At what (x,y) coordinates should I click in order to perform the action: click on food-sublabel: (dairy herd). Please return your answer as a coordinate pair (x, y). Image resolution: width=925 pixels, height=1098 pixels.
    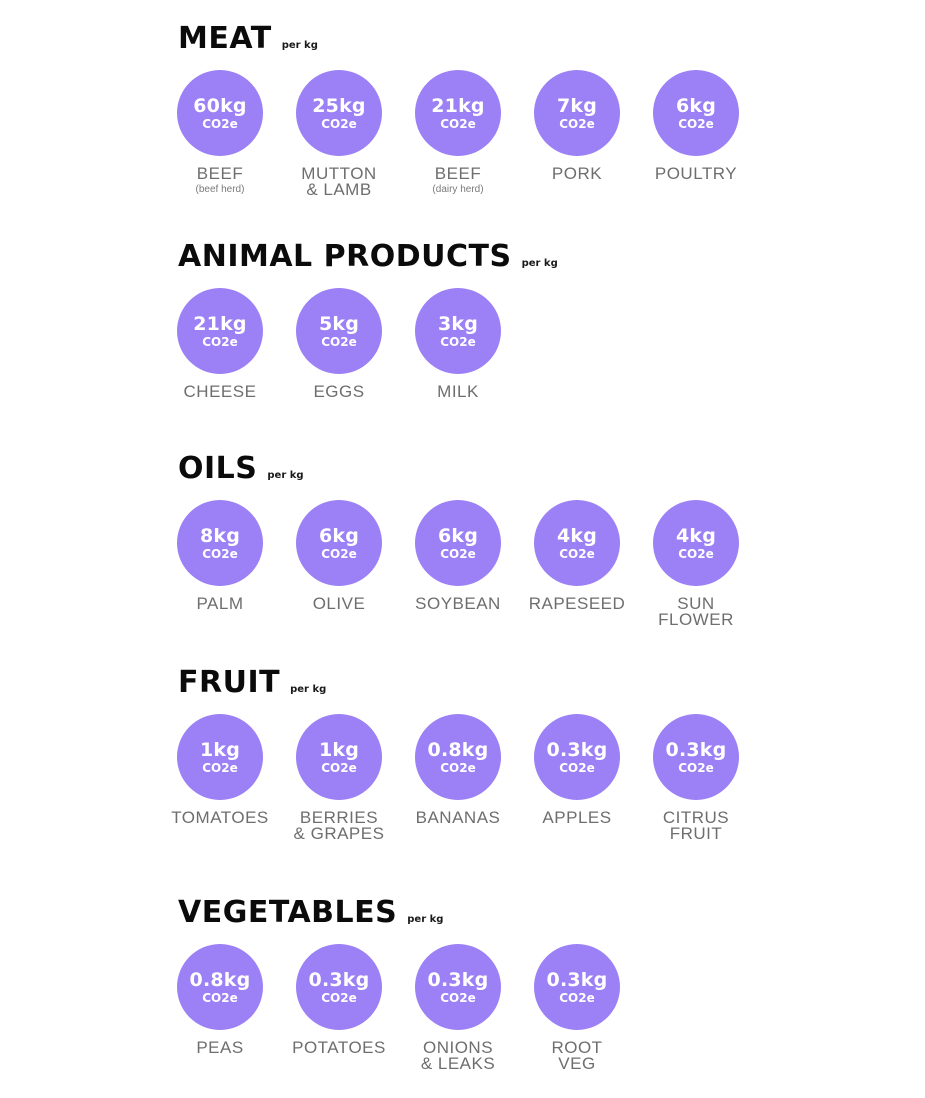
    Looking at the image, I should click on (458, 189).